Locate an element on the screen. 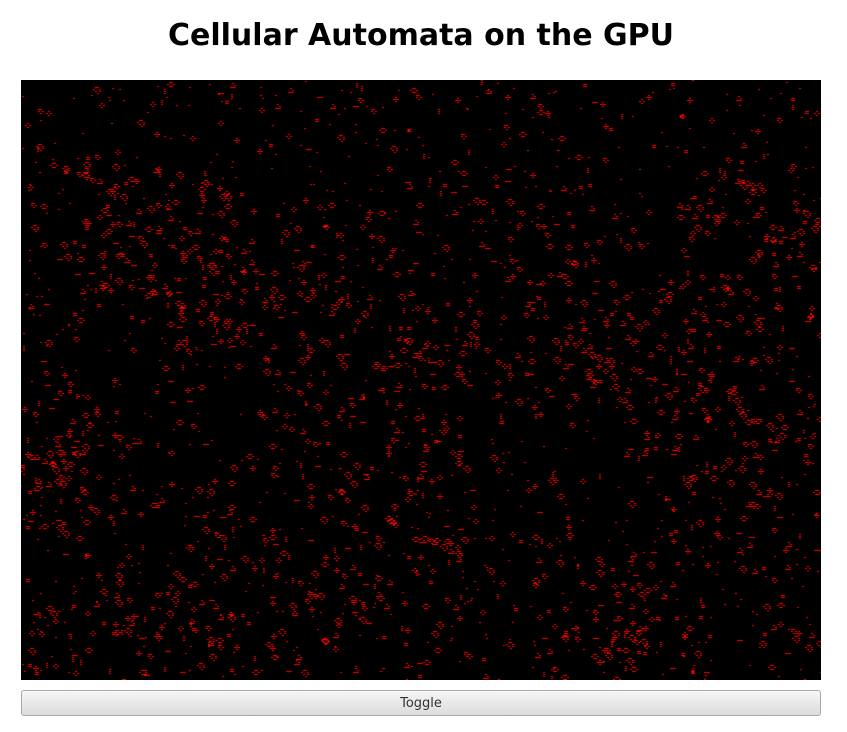  page-title: Cellular Automata on the GPU is located at coordinates (421, 35).